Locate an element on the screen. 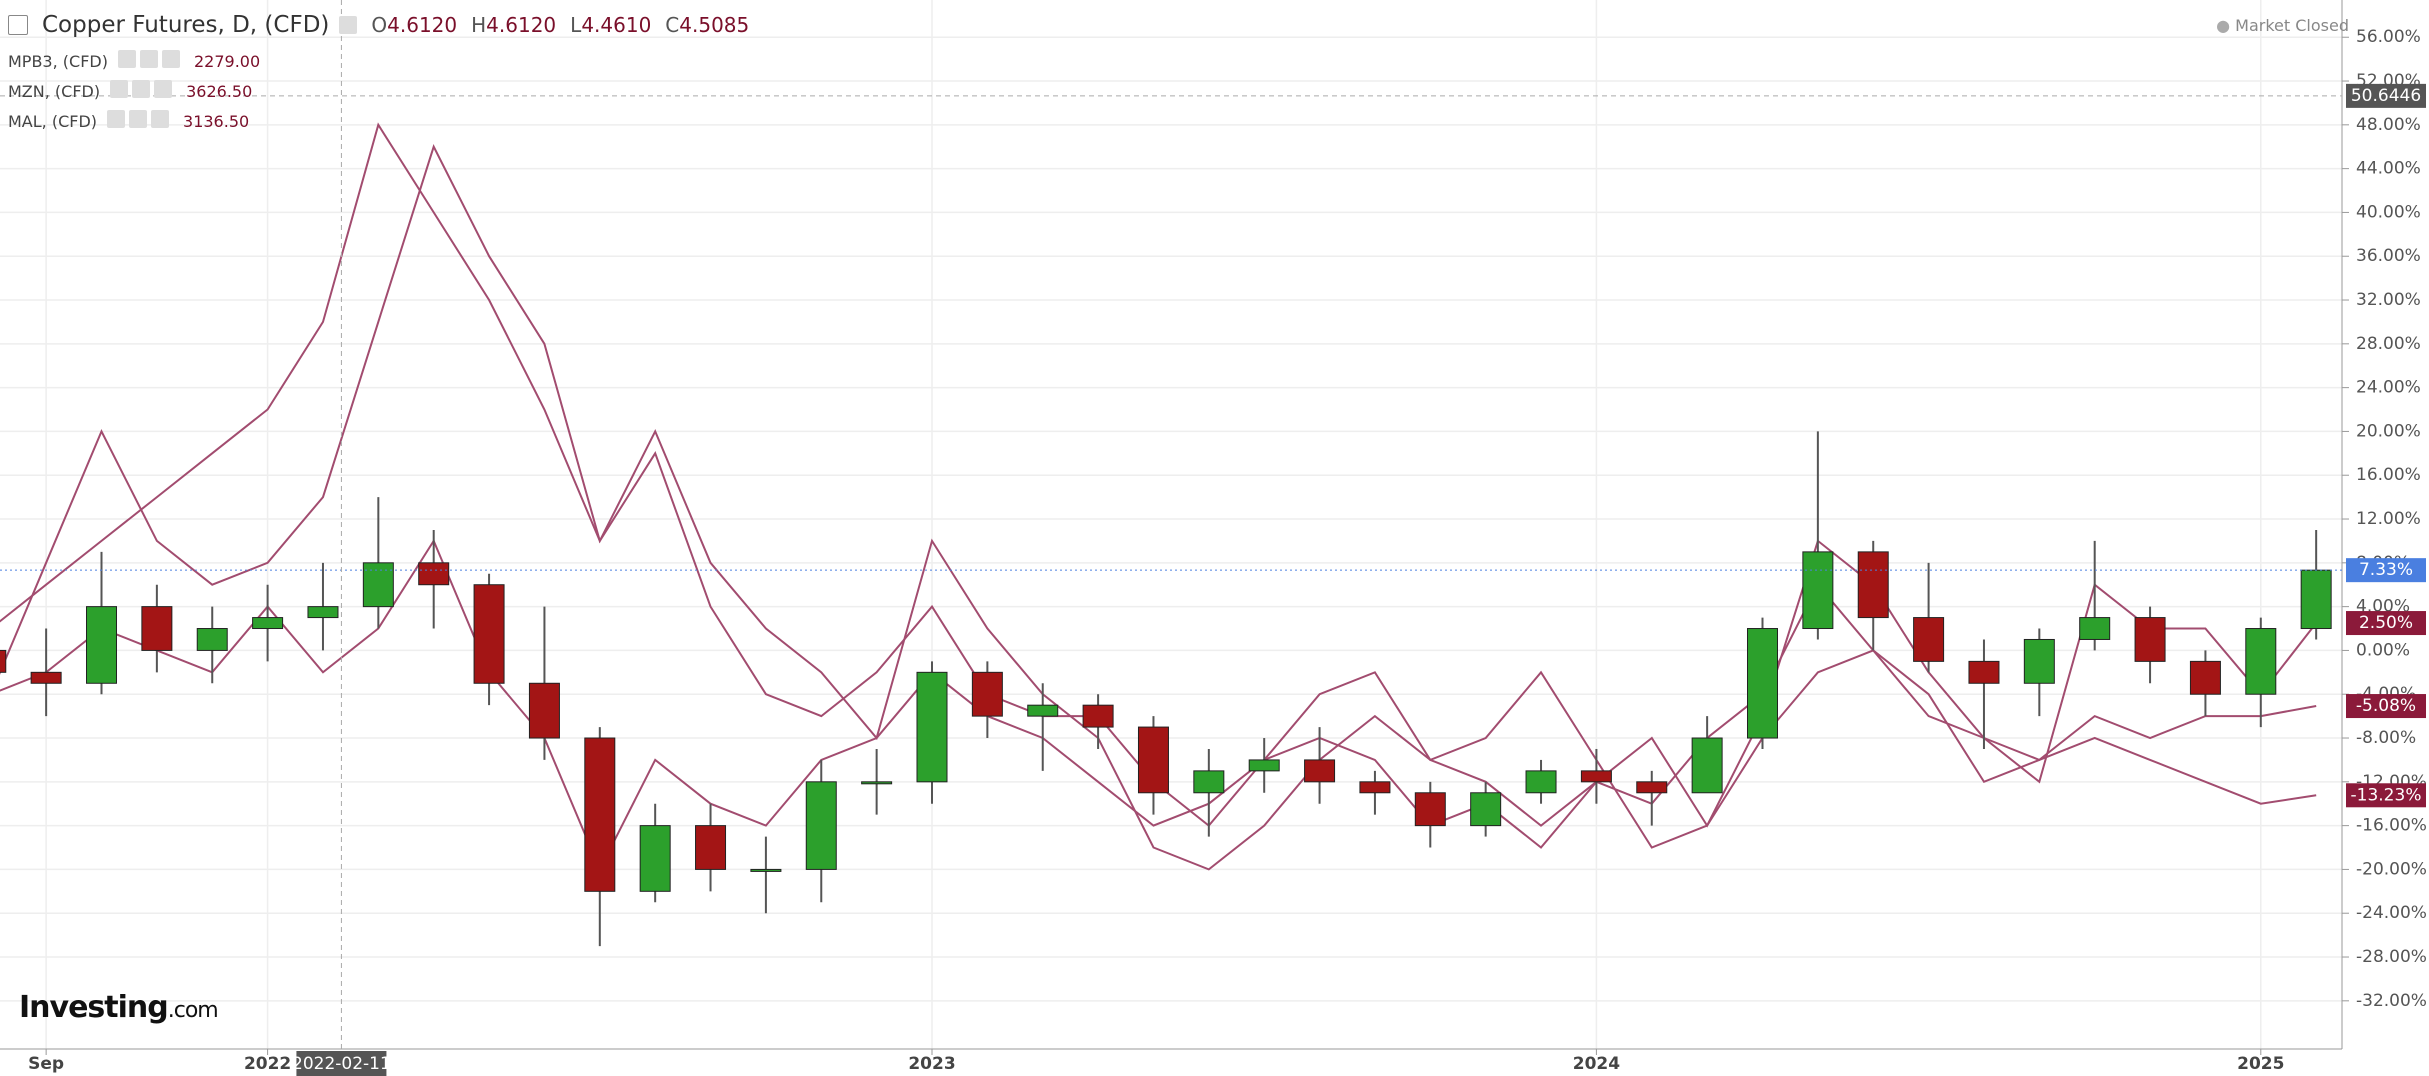 The height and width of the screenshot is (1076, 2429). y-tick-label: 40.00% is located at coordinates (2388, 212).